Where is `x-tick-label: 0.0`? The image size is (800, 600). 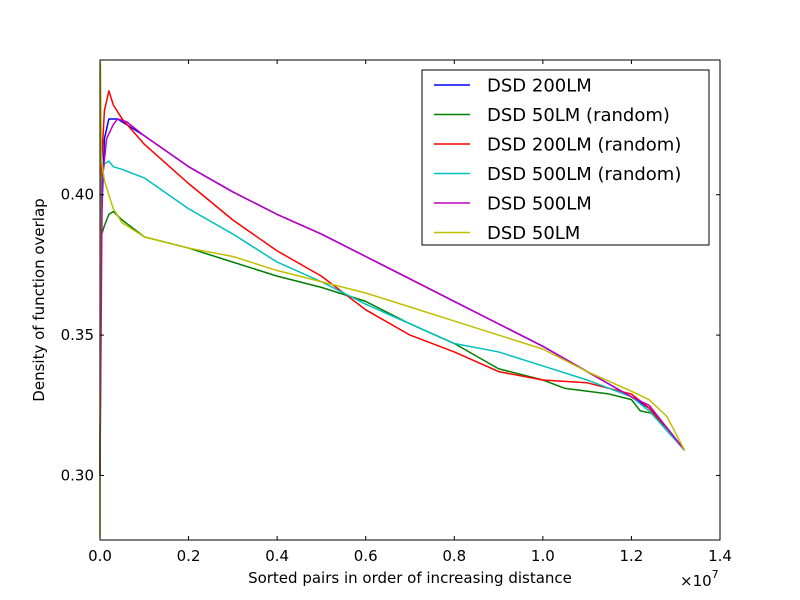 x-tick-label: 0.0 is located at coordinates (100, 556).